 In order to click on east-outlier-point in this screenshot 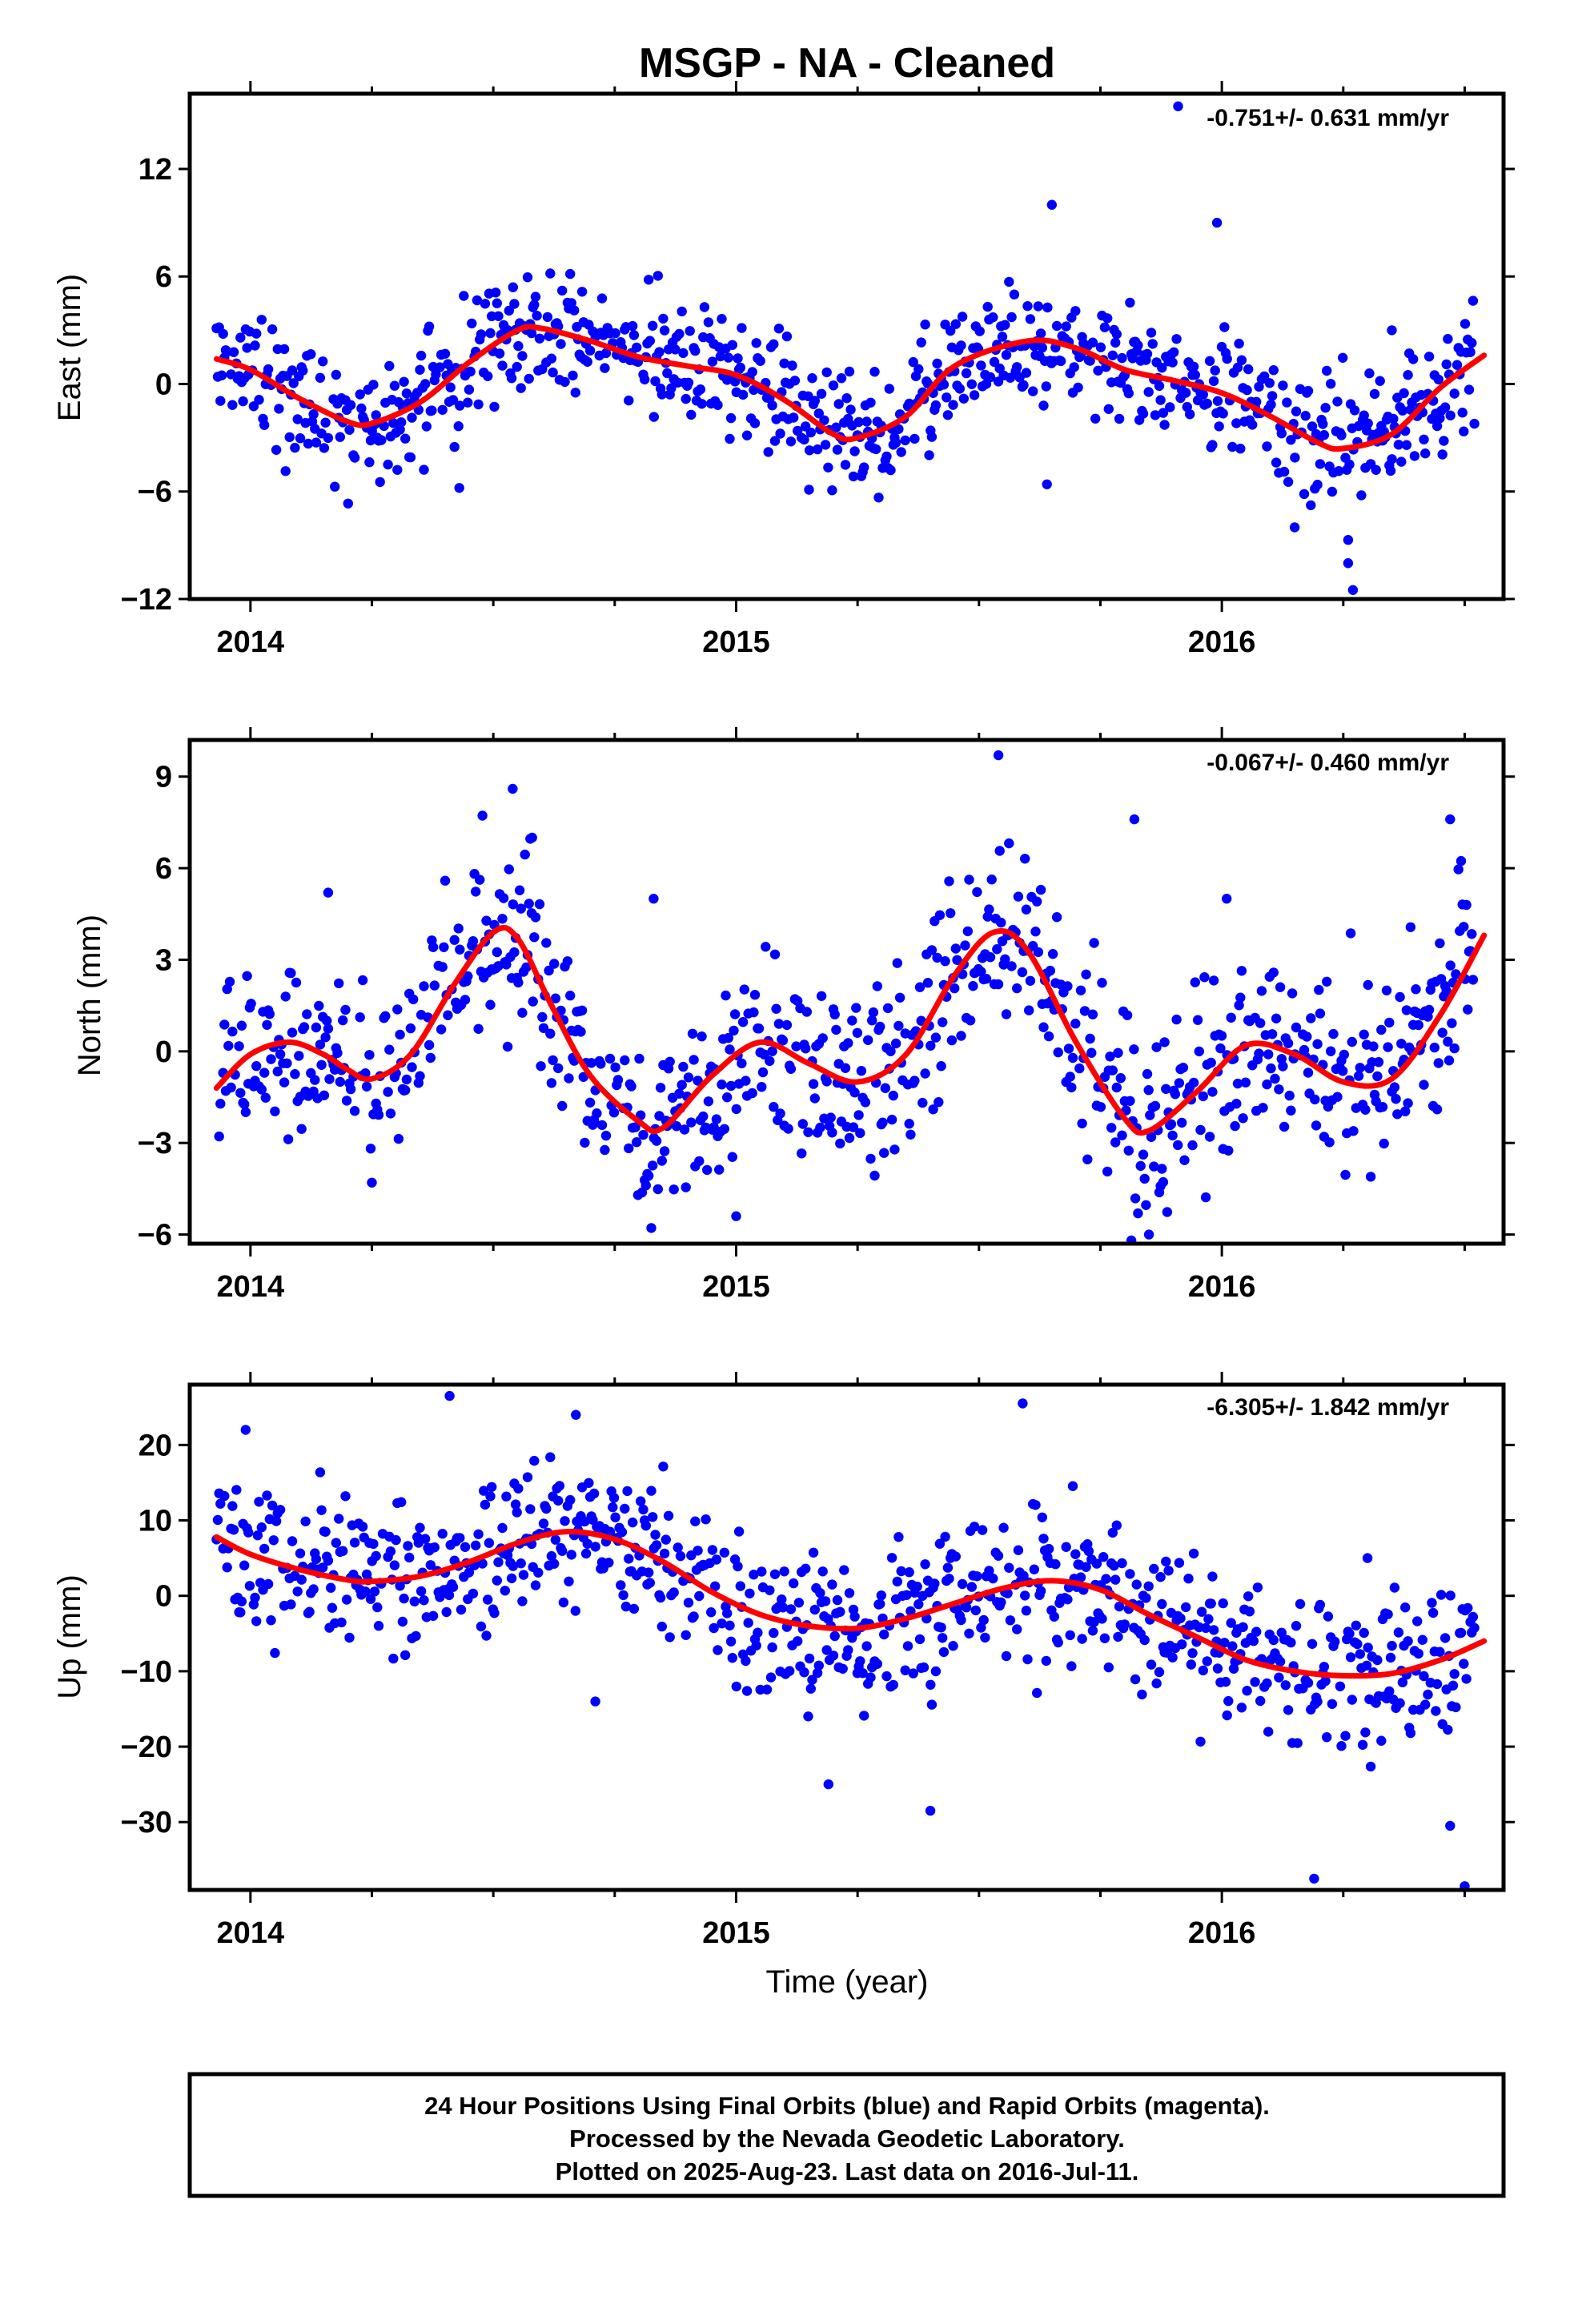, I will do `click(809, 490)`.